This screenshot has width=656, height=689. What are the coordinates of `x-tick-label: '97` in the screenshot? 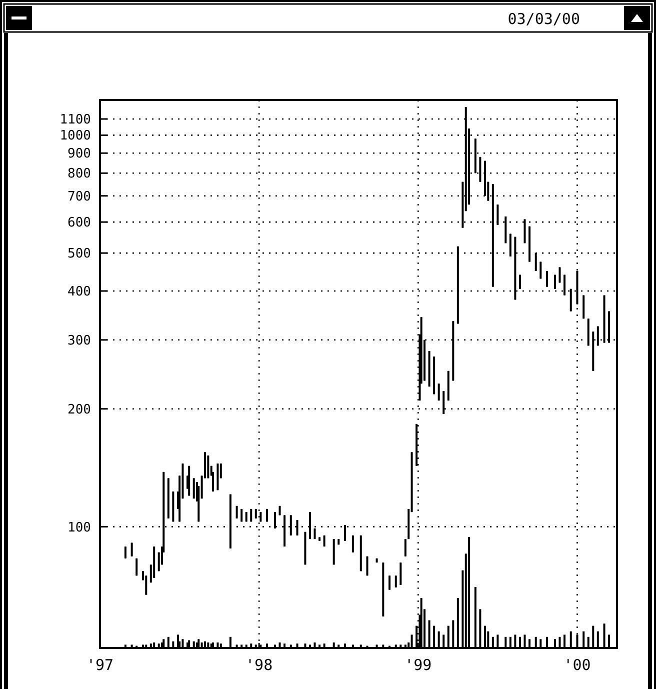 It's located at (100, 665).